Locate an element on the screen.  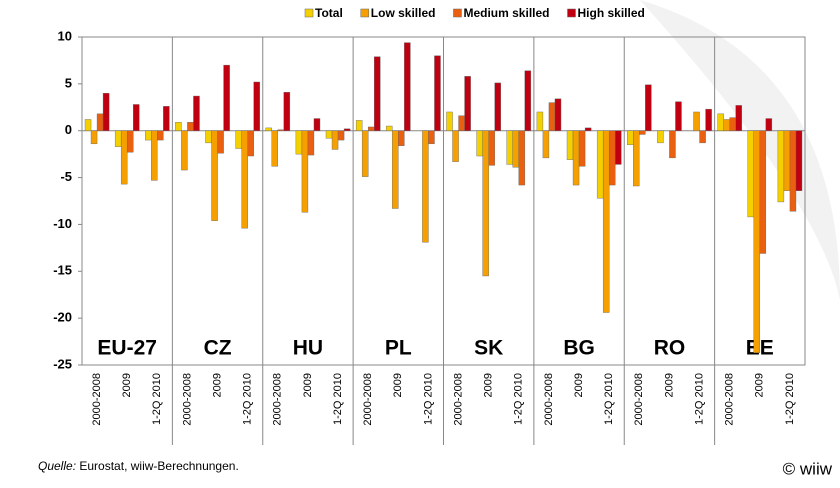
group-label: SK is located at coordinates (488, 348).